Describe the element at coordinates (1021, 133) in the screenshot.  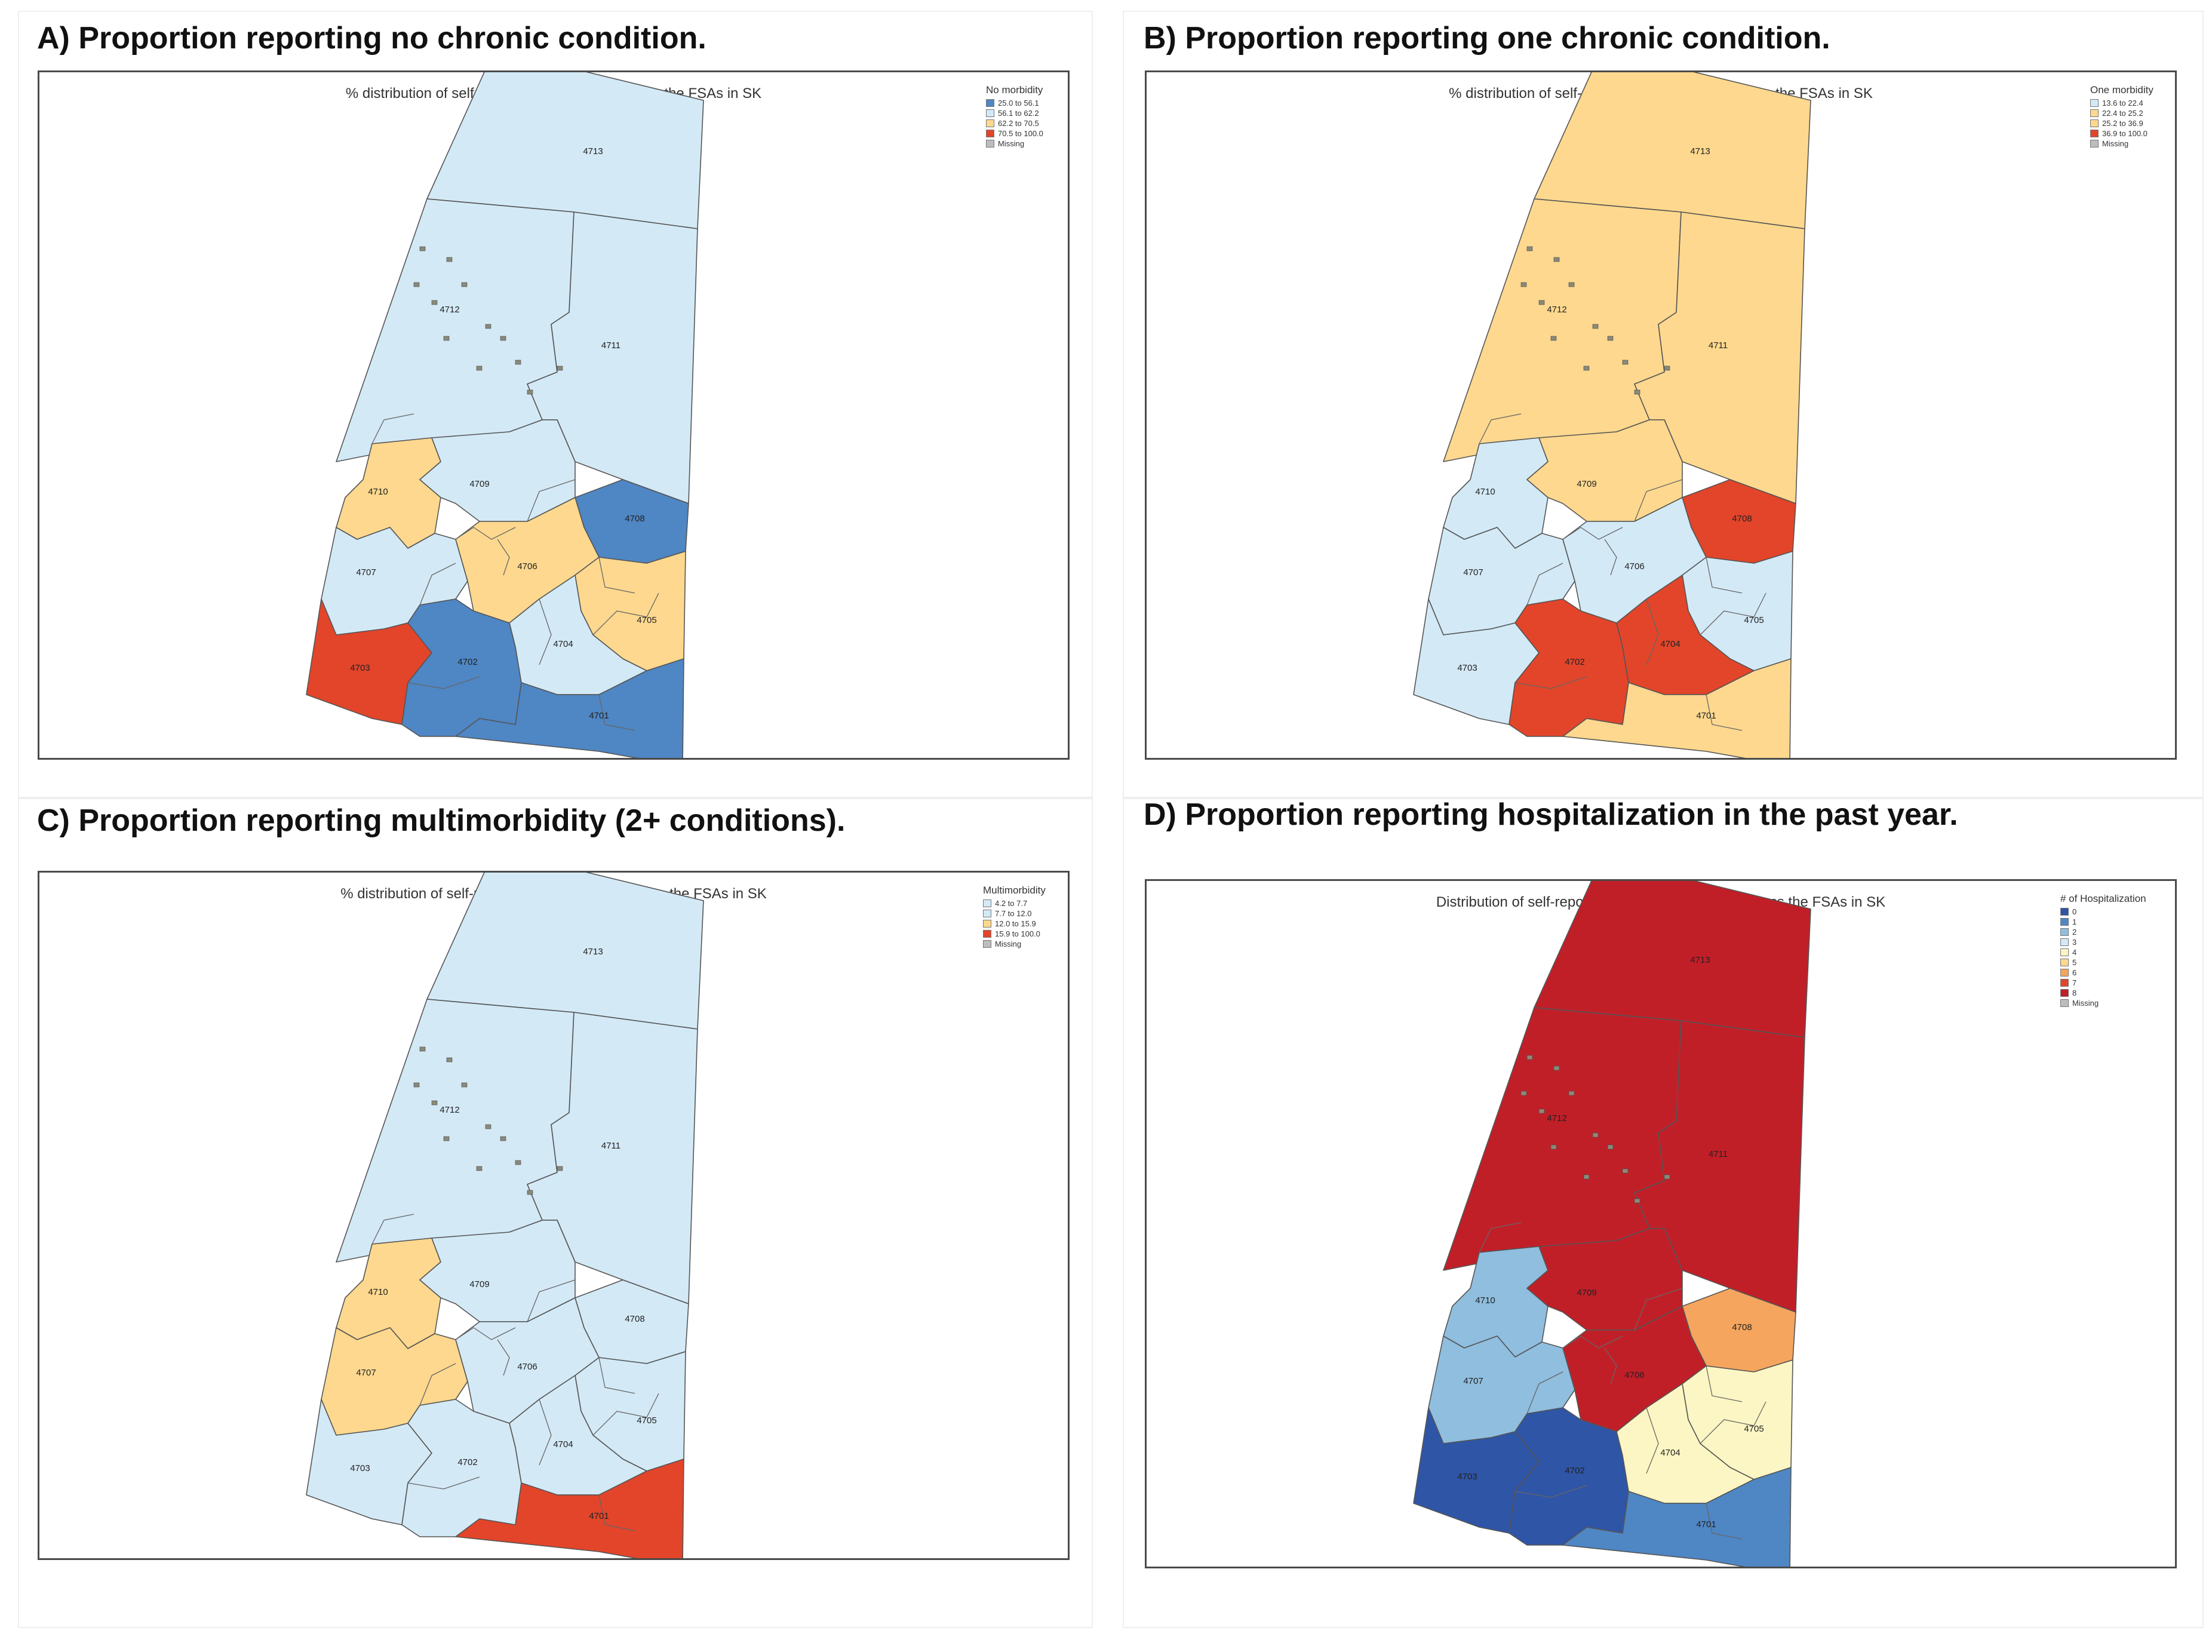
I see `legend-label: 70.5 to 100.0` at that location.